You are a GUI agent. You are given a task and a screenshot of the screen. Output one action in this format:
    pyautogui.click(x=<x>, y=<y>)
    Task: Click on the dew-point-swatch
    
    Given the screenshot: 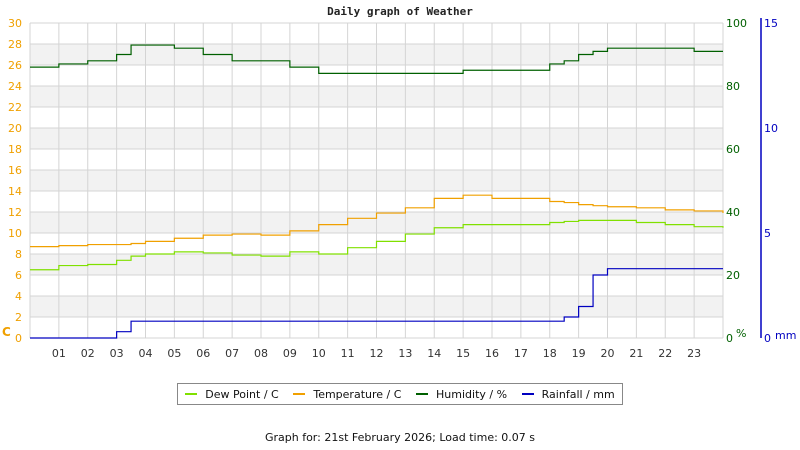 What is the action you would take?
    pyautogui.click(x=191, y=394)
    